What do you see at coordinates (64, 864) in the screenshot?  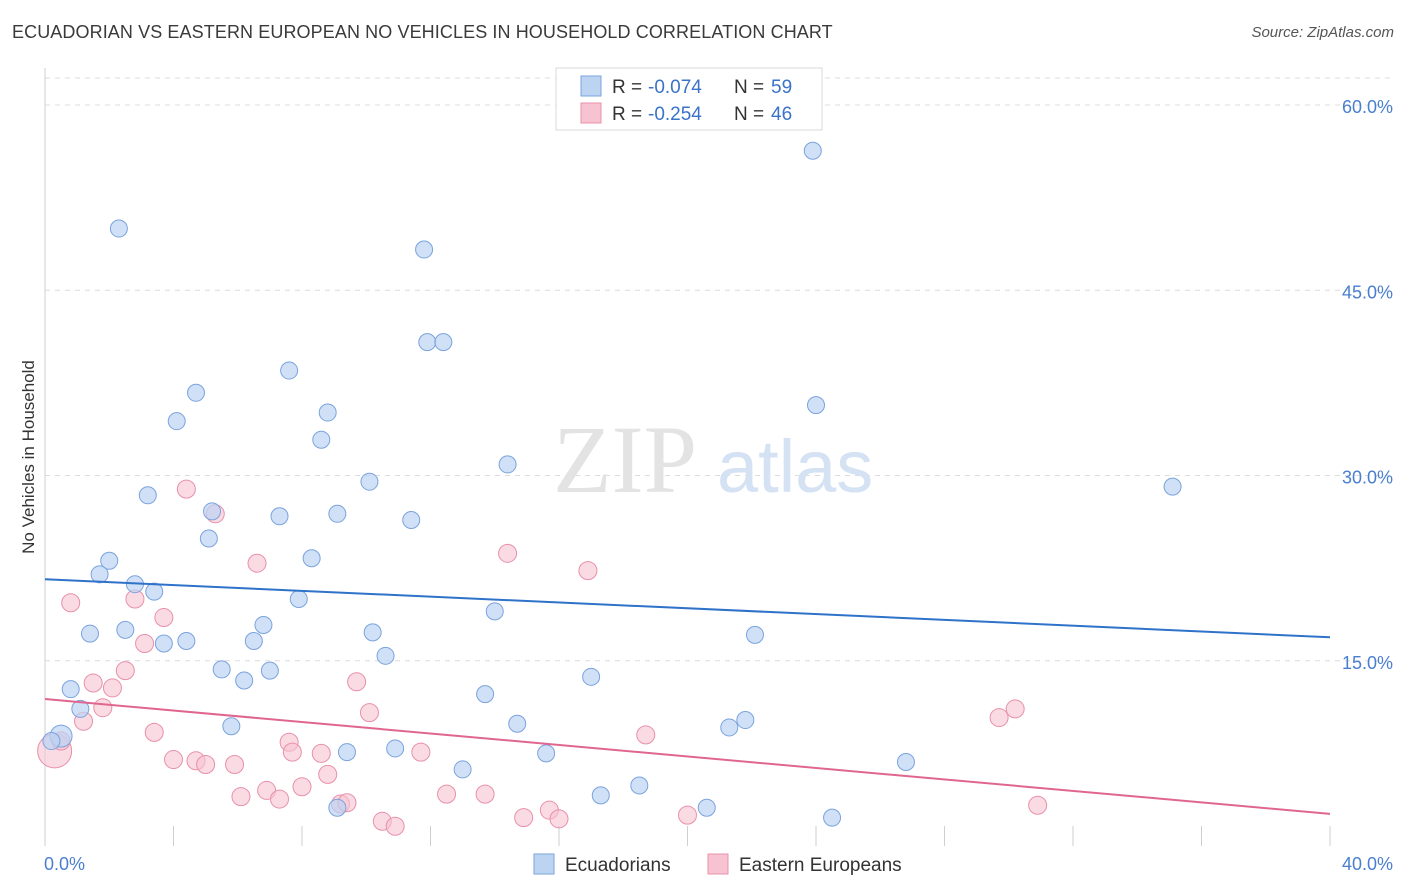 I see `x-tick-label-min: 0.0%` at bounding box center [64, 864].